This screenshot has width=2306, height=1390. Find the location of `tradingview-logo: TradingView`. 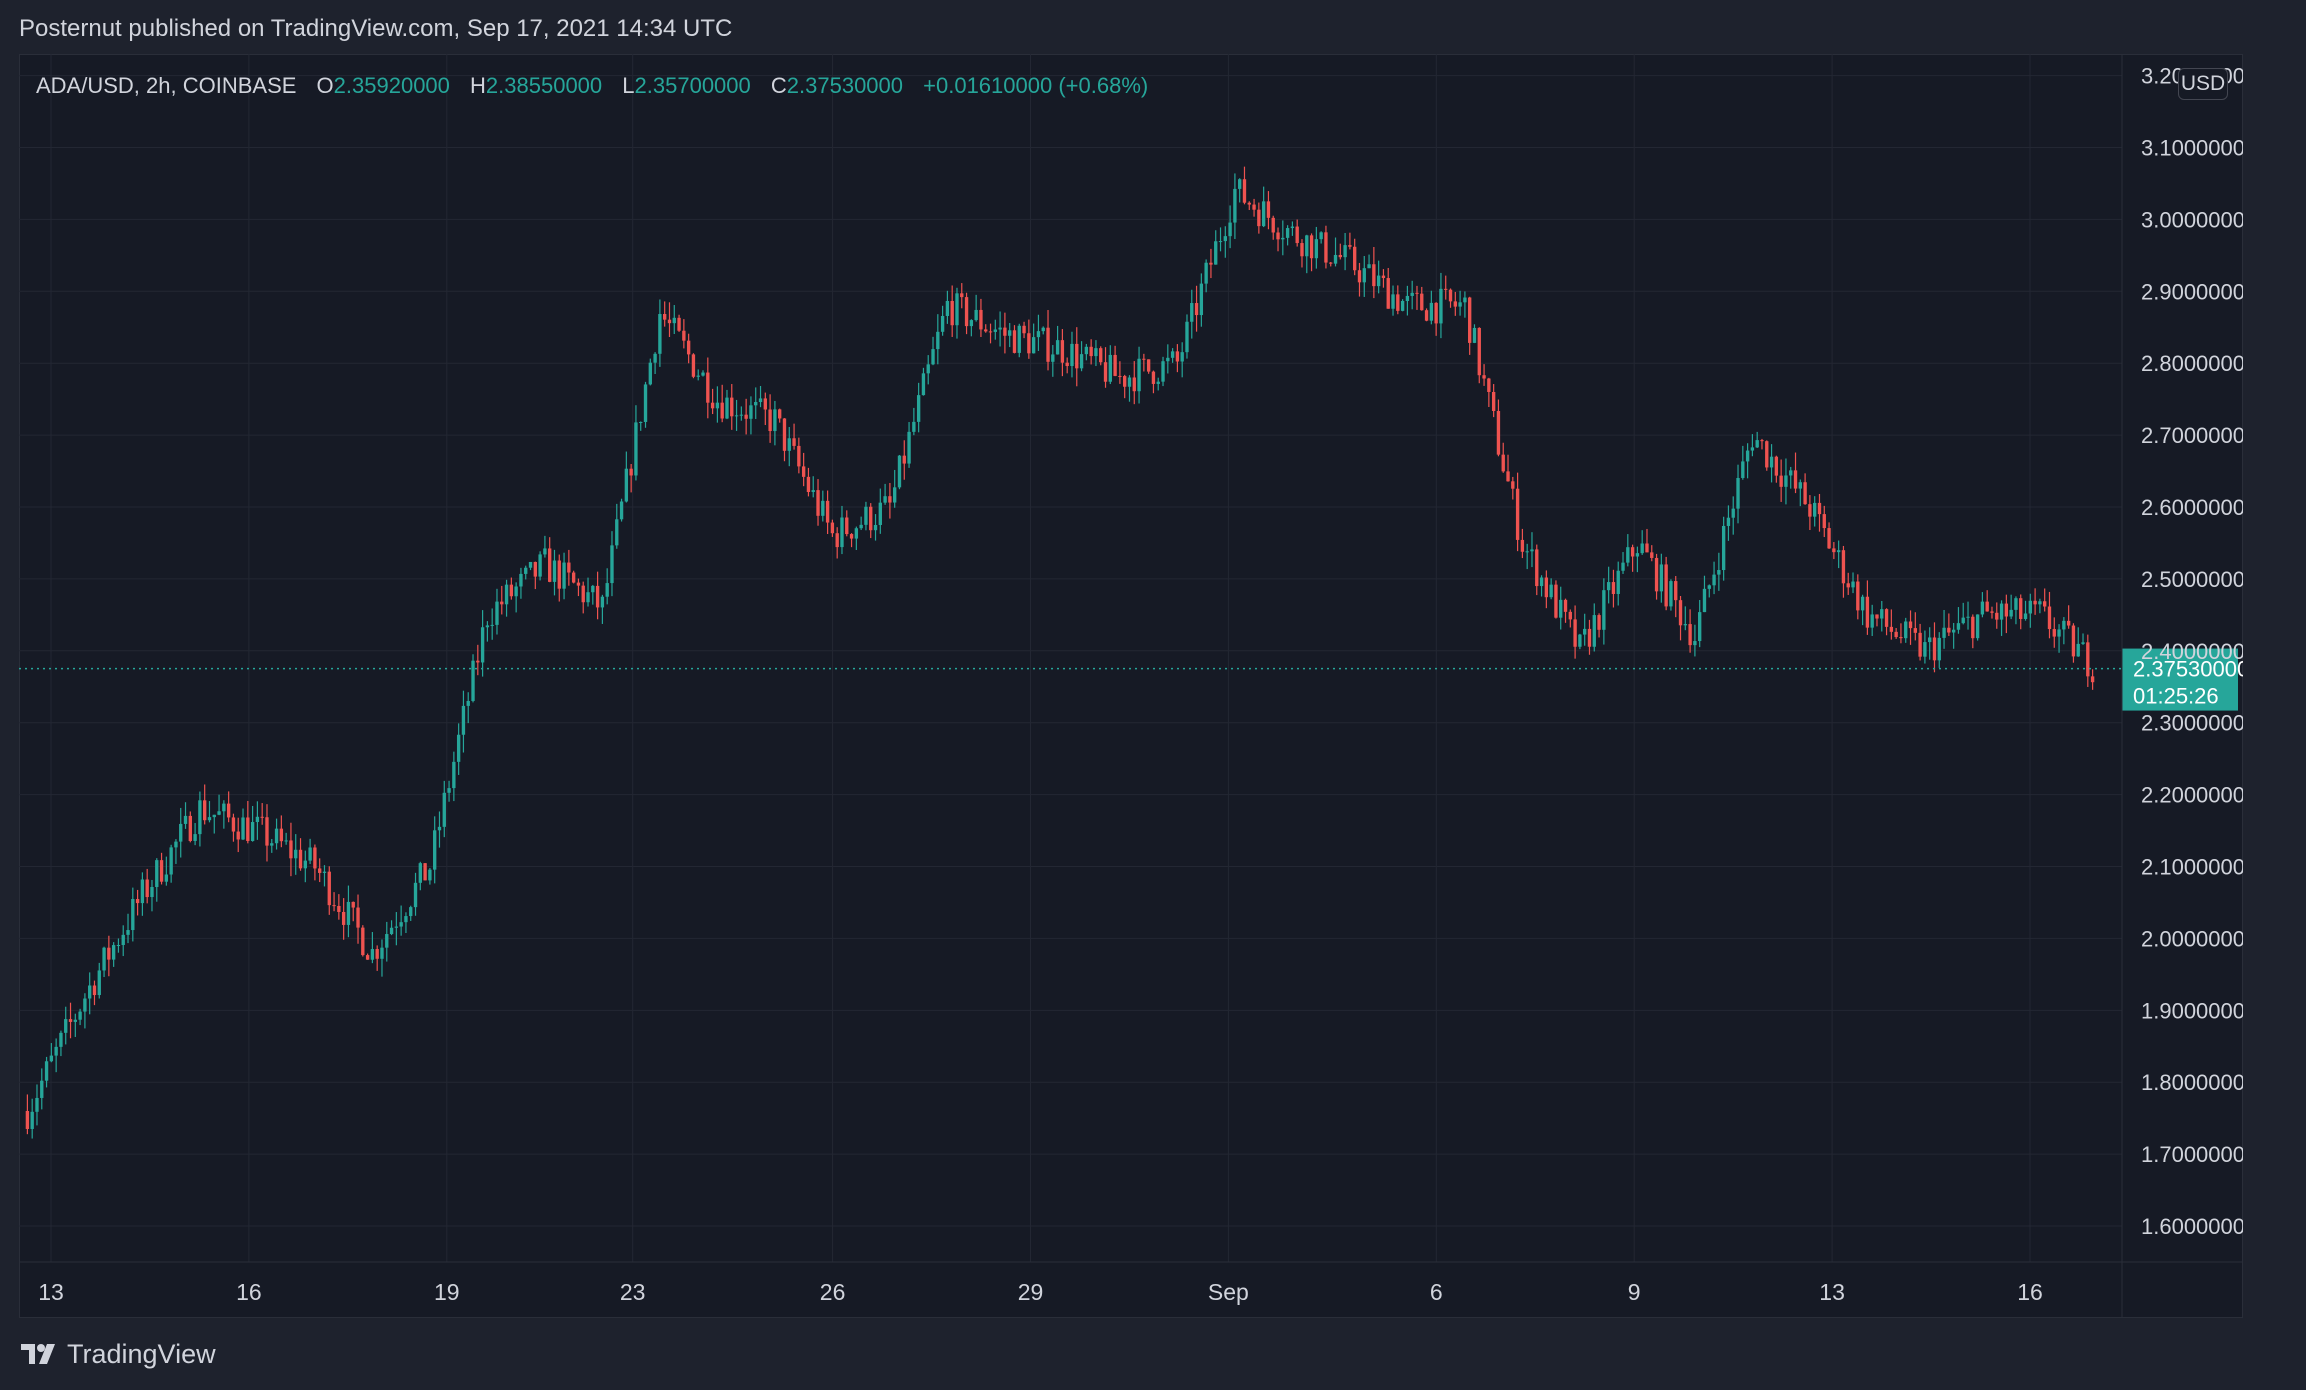

tradingview-logo: TradingView is located at coordinates (117, 1354).